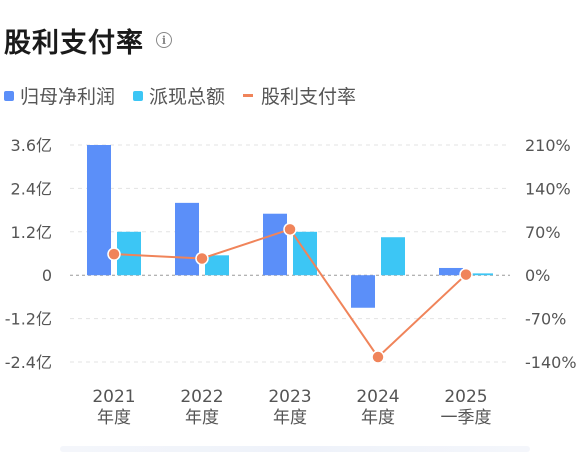 Image resolution: width=581 pixels, height=452 pixels. I want to click on x-tick-label-year: 2024, so click(377, 397).